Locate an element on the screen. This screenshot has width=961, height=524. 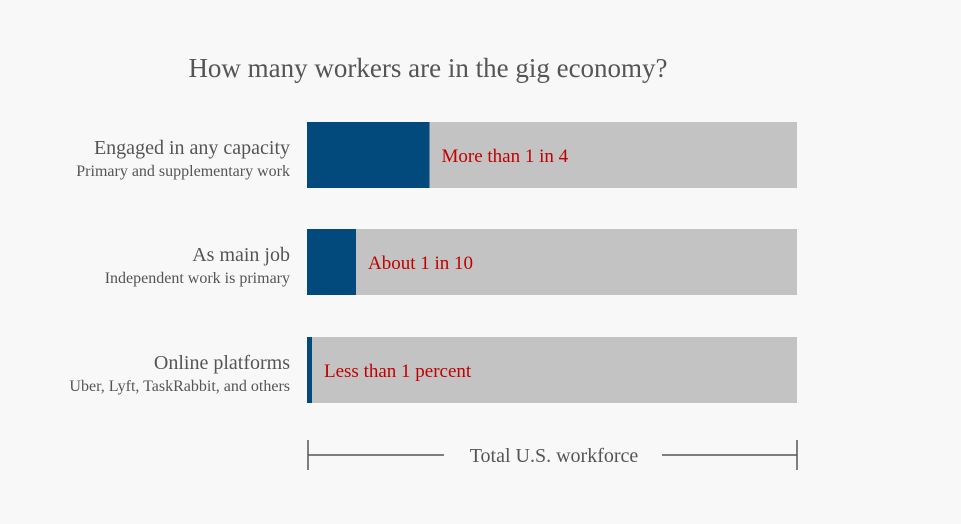
value-label-online-platforms: Less than 1 percent is located at coordinates (398, 371).